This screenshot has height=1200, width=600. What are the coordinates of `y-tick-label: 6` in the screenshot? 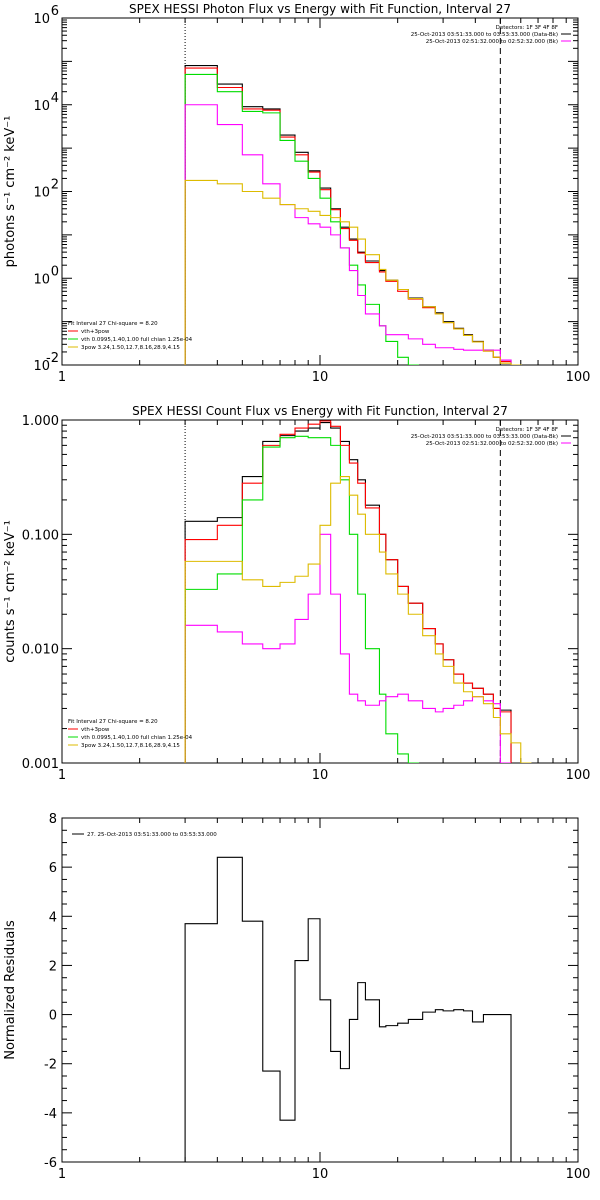 It's located at (53, 868).